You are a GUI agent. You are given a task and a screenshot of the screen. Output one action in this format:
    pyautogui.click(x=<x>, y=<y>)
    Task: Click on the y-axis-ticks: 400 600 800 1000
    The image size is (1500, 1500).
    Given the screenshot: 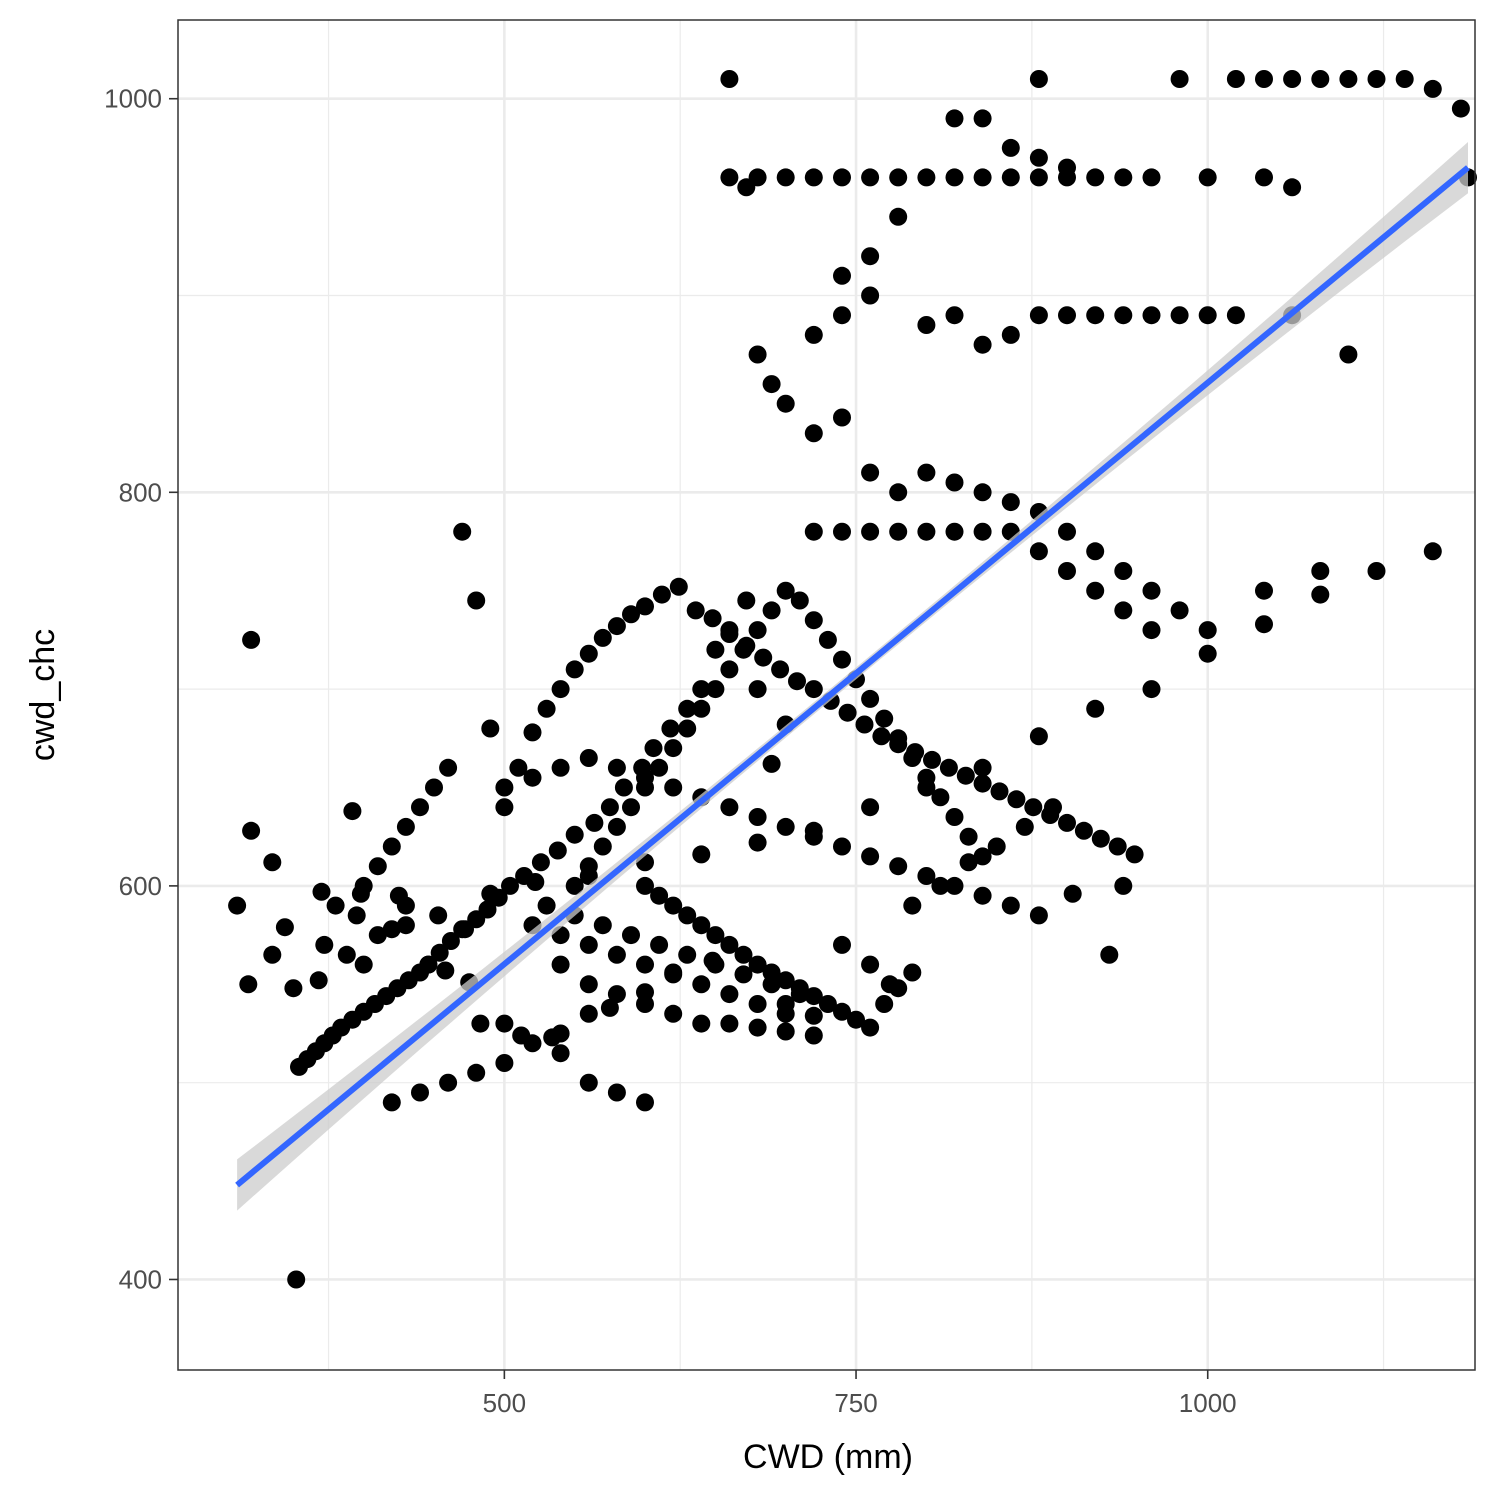 What is the action you would take?
    pyautogui.click(x=141, y=689)
    